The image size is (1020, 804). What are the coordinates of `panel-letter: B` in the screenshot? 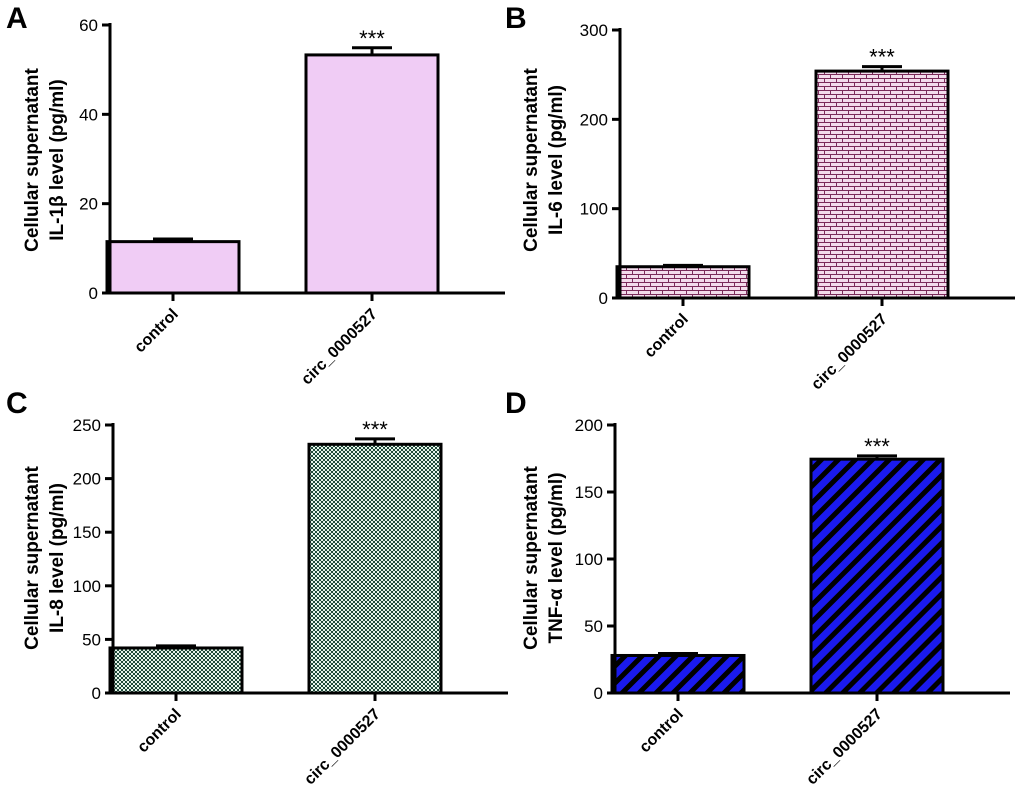 It's located at (516, 18).